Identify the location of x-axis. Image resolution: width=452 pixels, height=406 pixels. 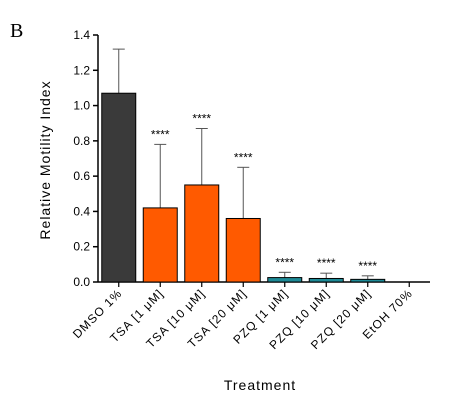
(264, 284).